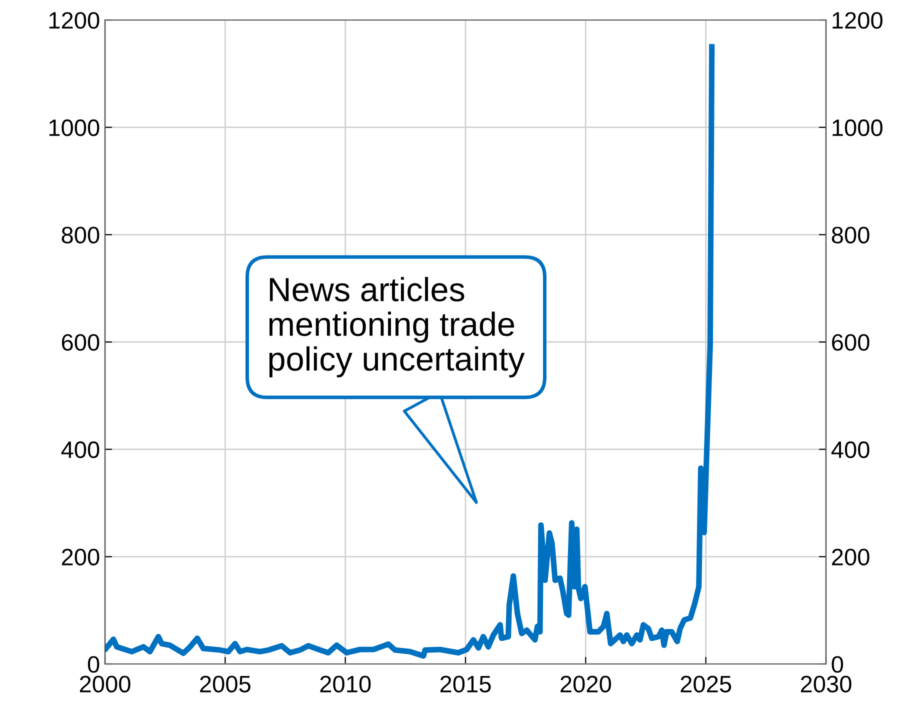 This screenshot has width=912, height=713. What do you see at coordinates (81, 235) in the screenshot?
I see `y-tick-label: 800` at bounding box center [81, 235].